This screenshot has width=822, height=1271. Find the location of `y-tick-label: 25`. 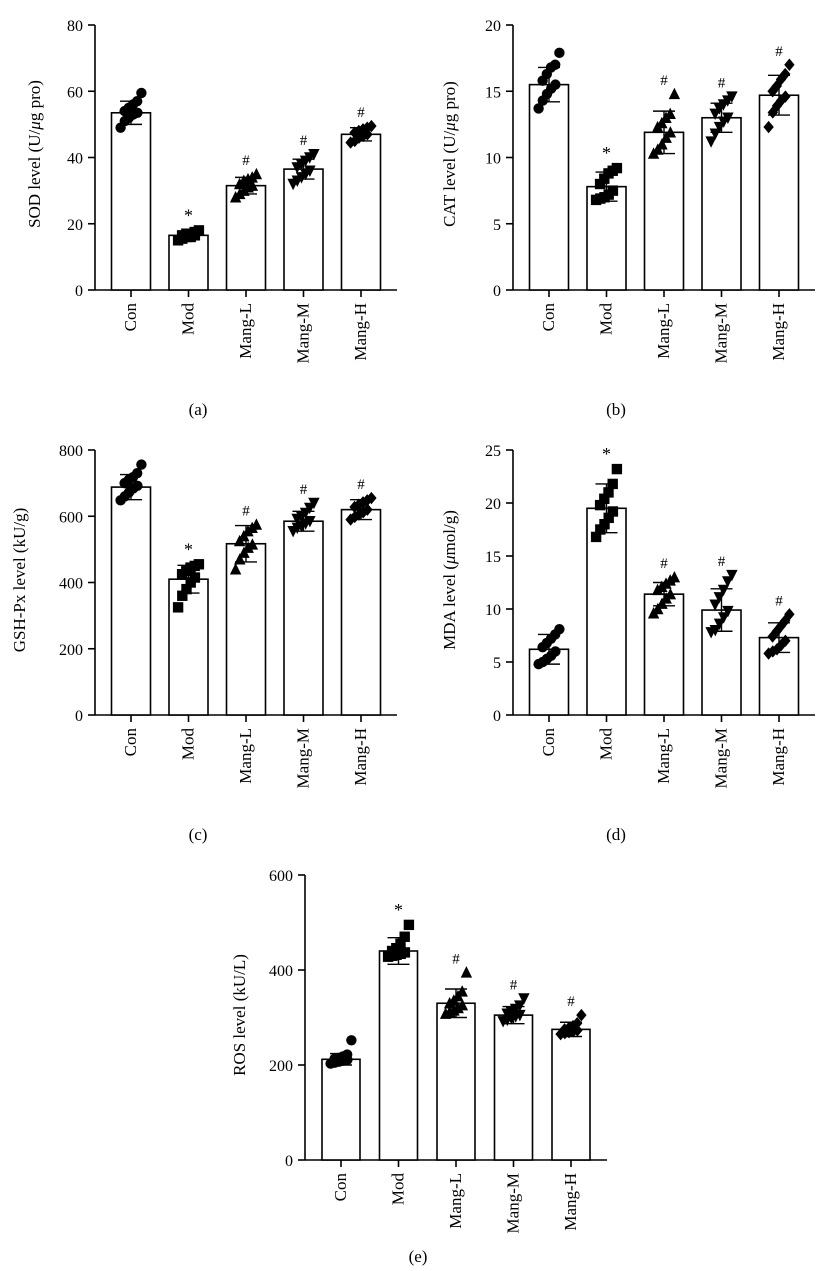

y-tick-label: 25 is located at coordinates (493, 451).